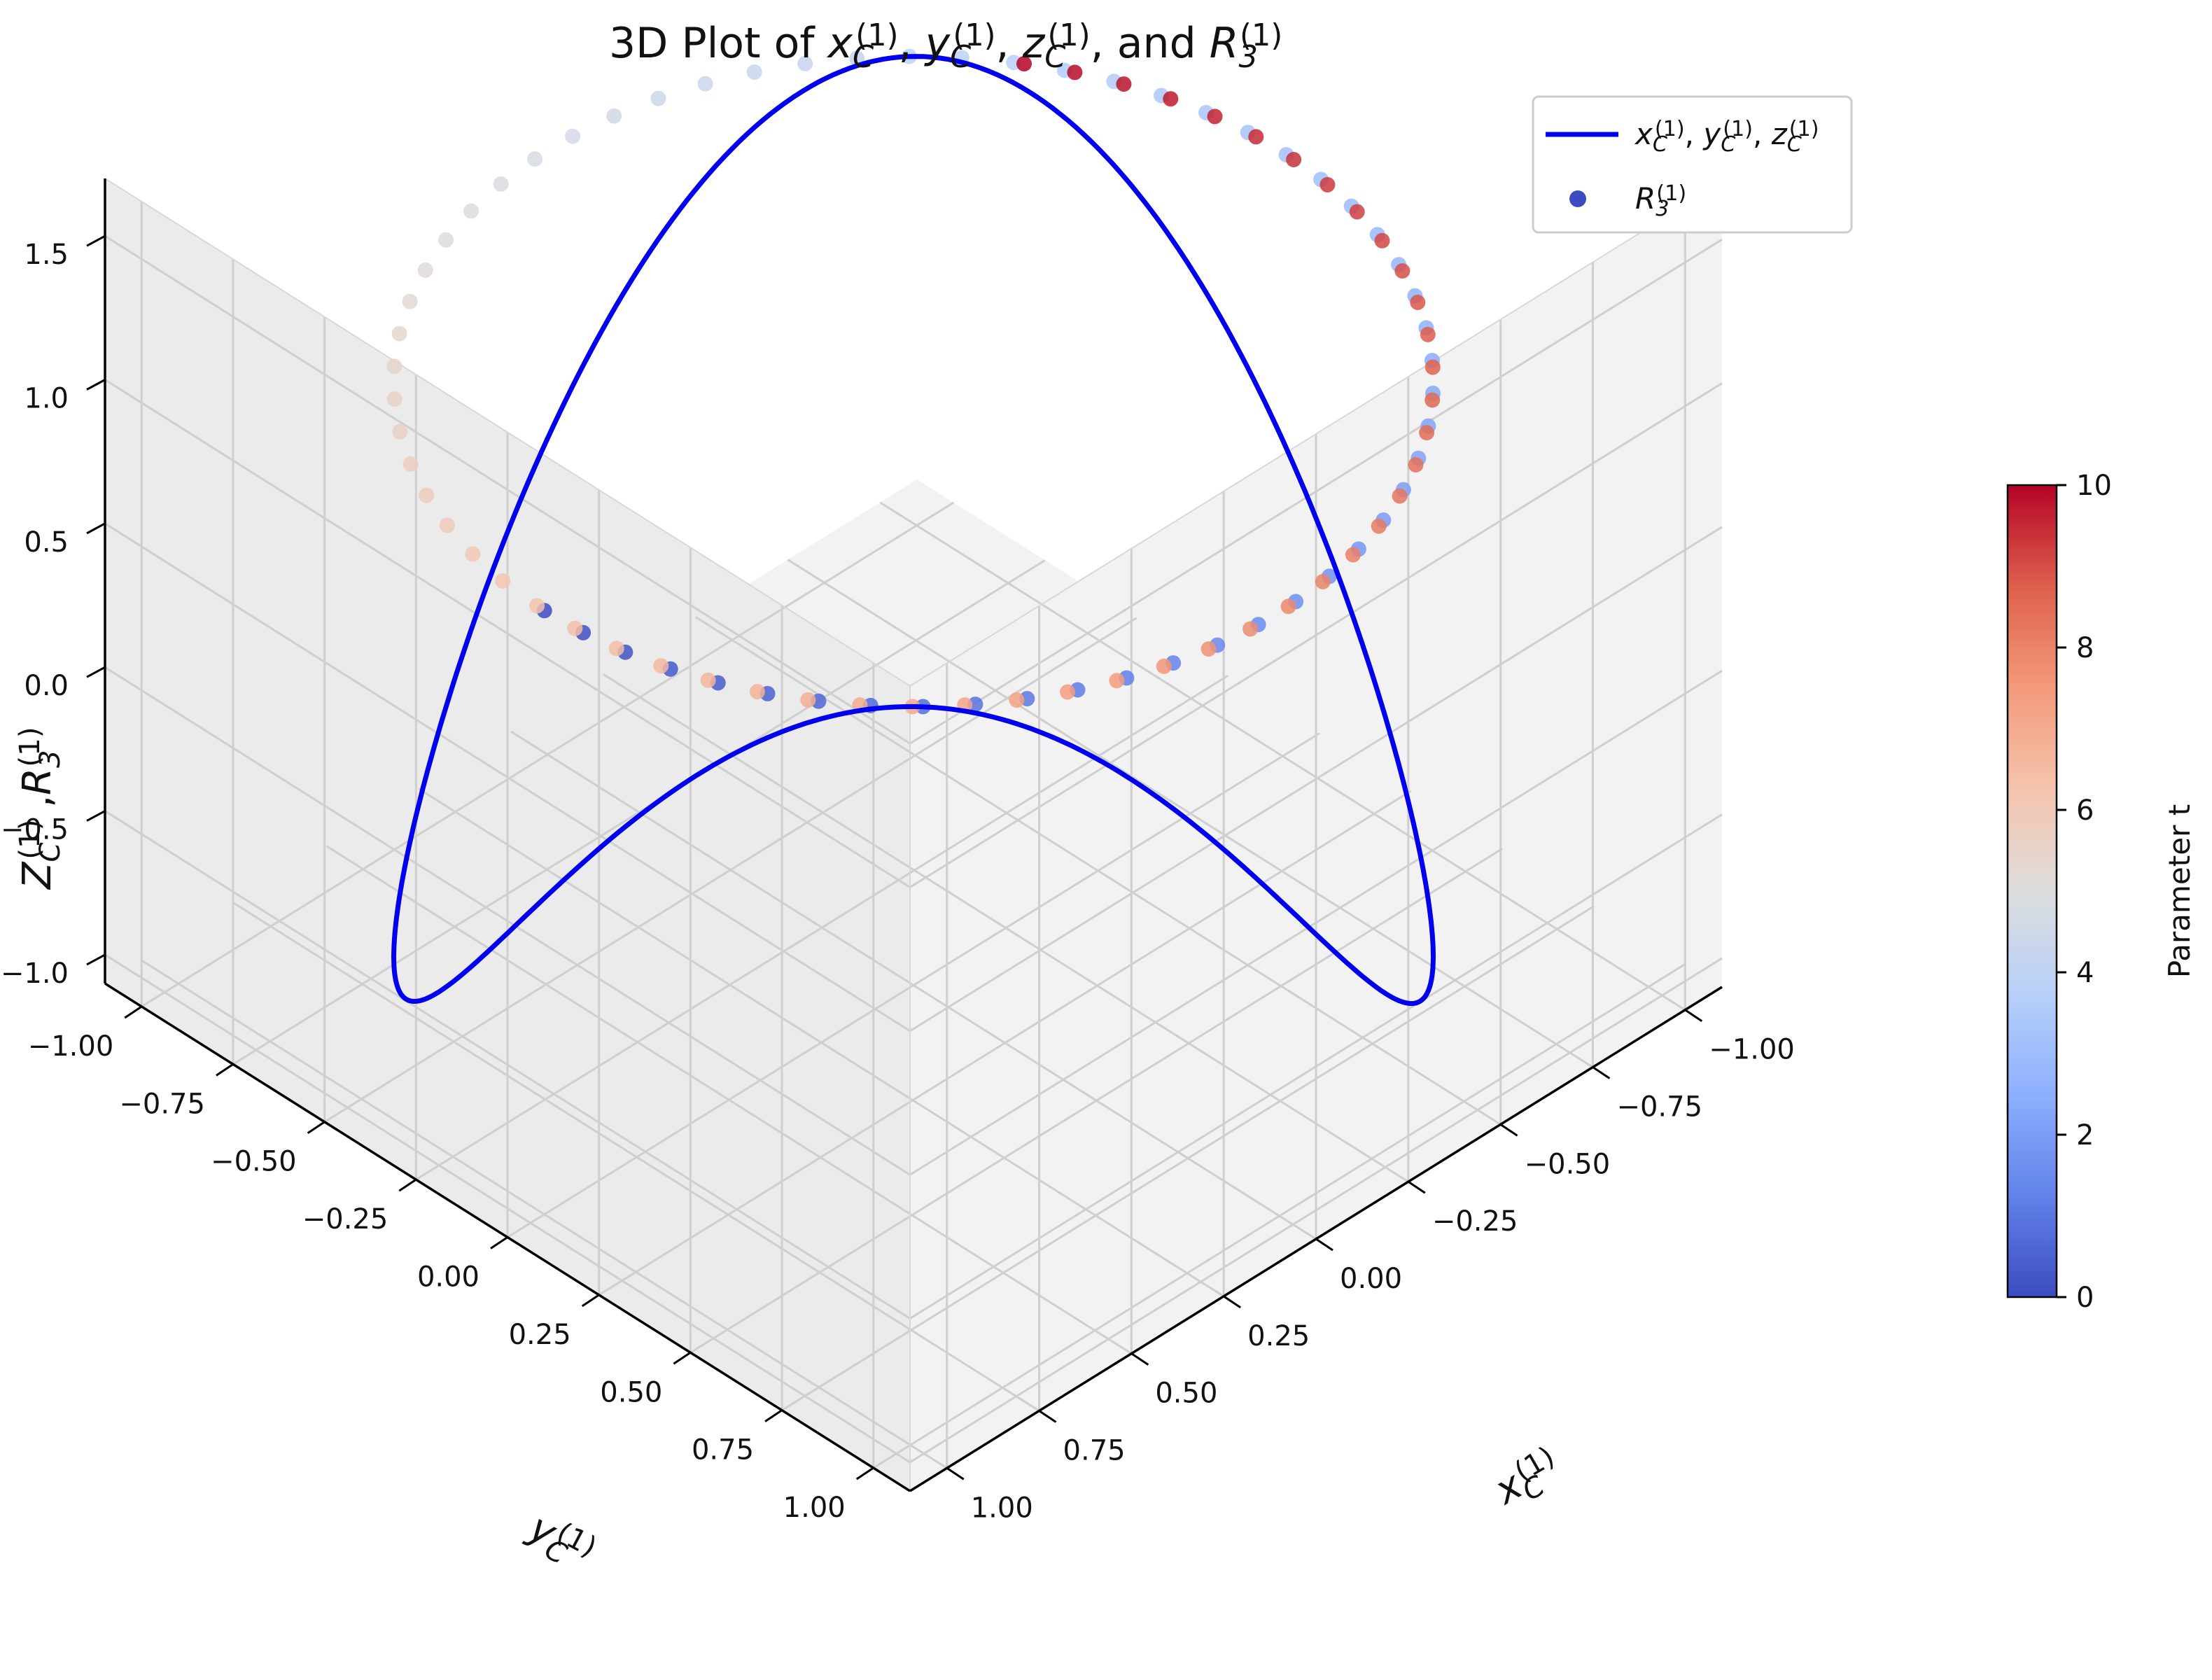 This screenshot has height=1680, width=2212. Describe the element at coordinates (1645, 198) in the screenshot. I see `legend-r-main: R` at that location.